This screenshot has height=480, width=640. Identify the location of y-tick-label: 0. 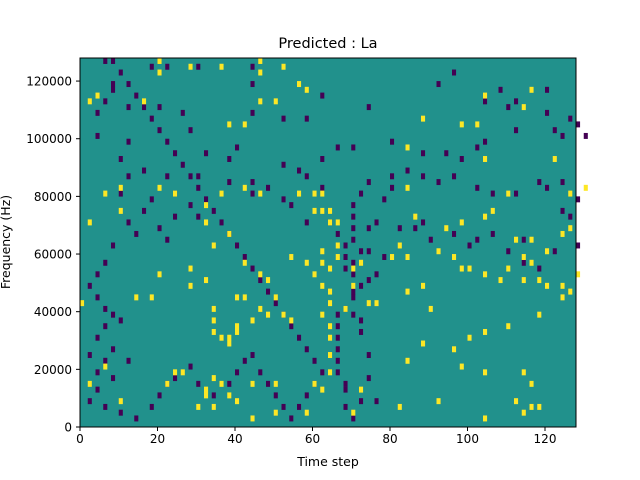
(68, 428).